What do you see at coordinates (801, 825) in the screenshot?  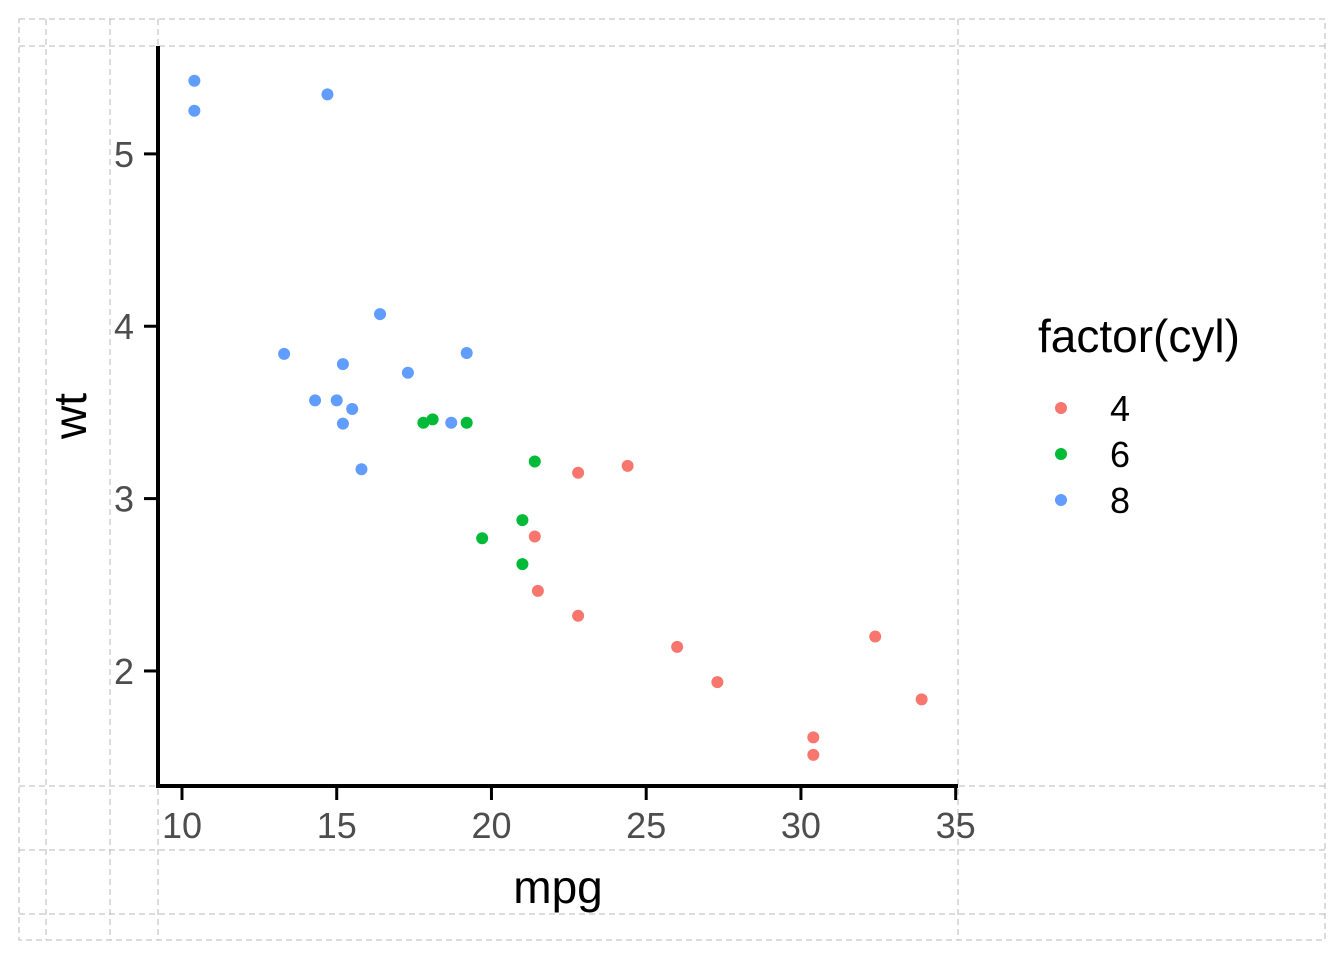 I see `x-tick-label: 30` at bounding box center [801, 825].